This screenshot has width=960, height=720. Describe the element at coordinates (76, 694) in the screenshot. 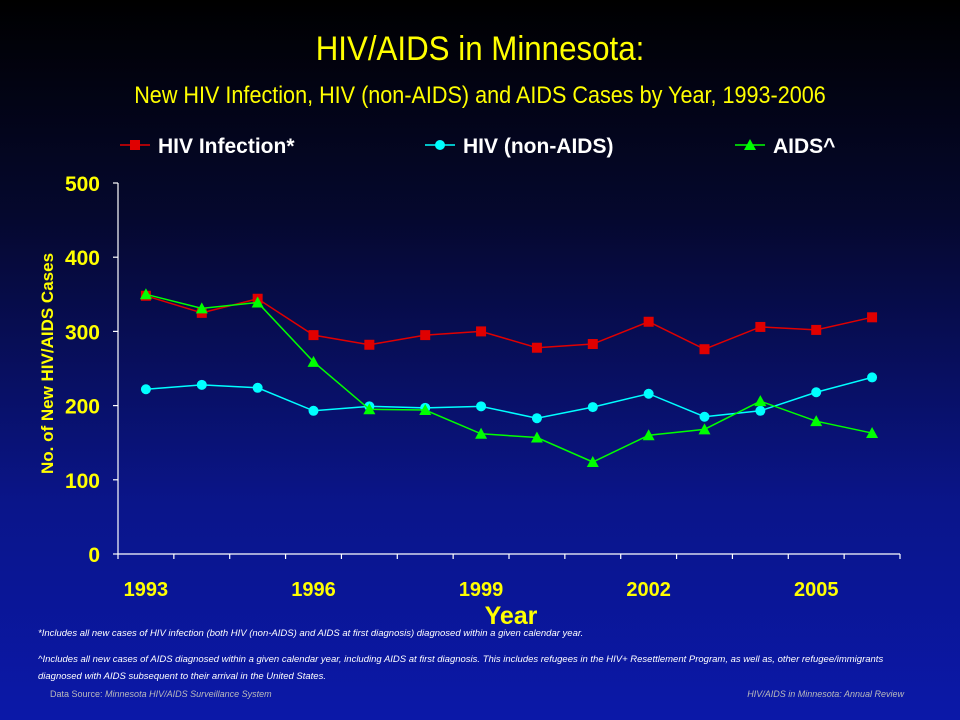

I see `data-source-label: Data Source:` at that location.